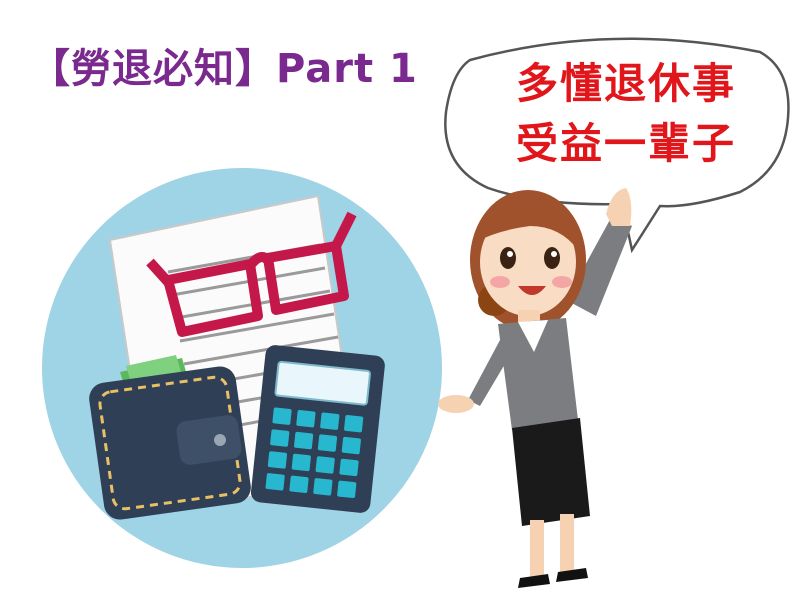 Image resolution: width=800 pixels, height=600 pixels. I want to click on glasses-icon, so click(251, 274).